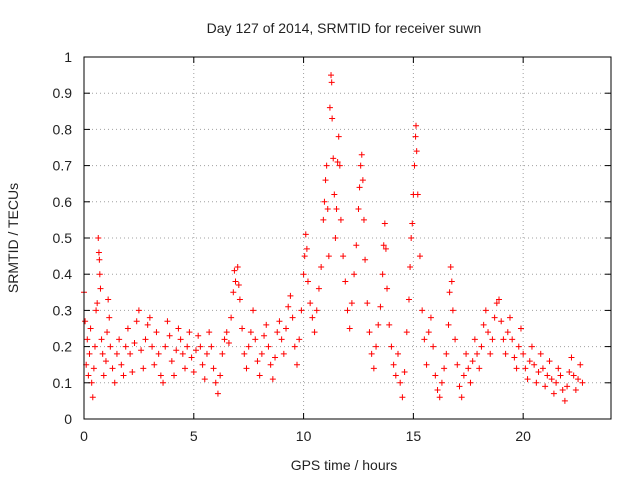 The width and height of the screenshot is (640, 480). Describe the element at coordinates (63, 238) in the screenshot. I see `y-tick-labels: 0 0.1 0.2 0.3 0.4 0.5 0.6 0.7 0.8 0.9 1` at that location.